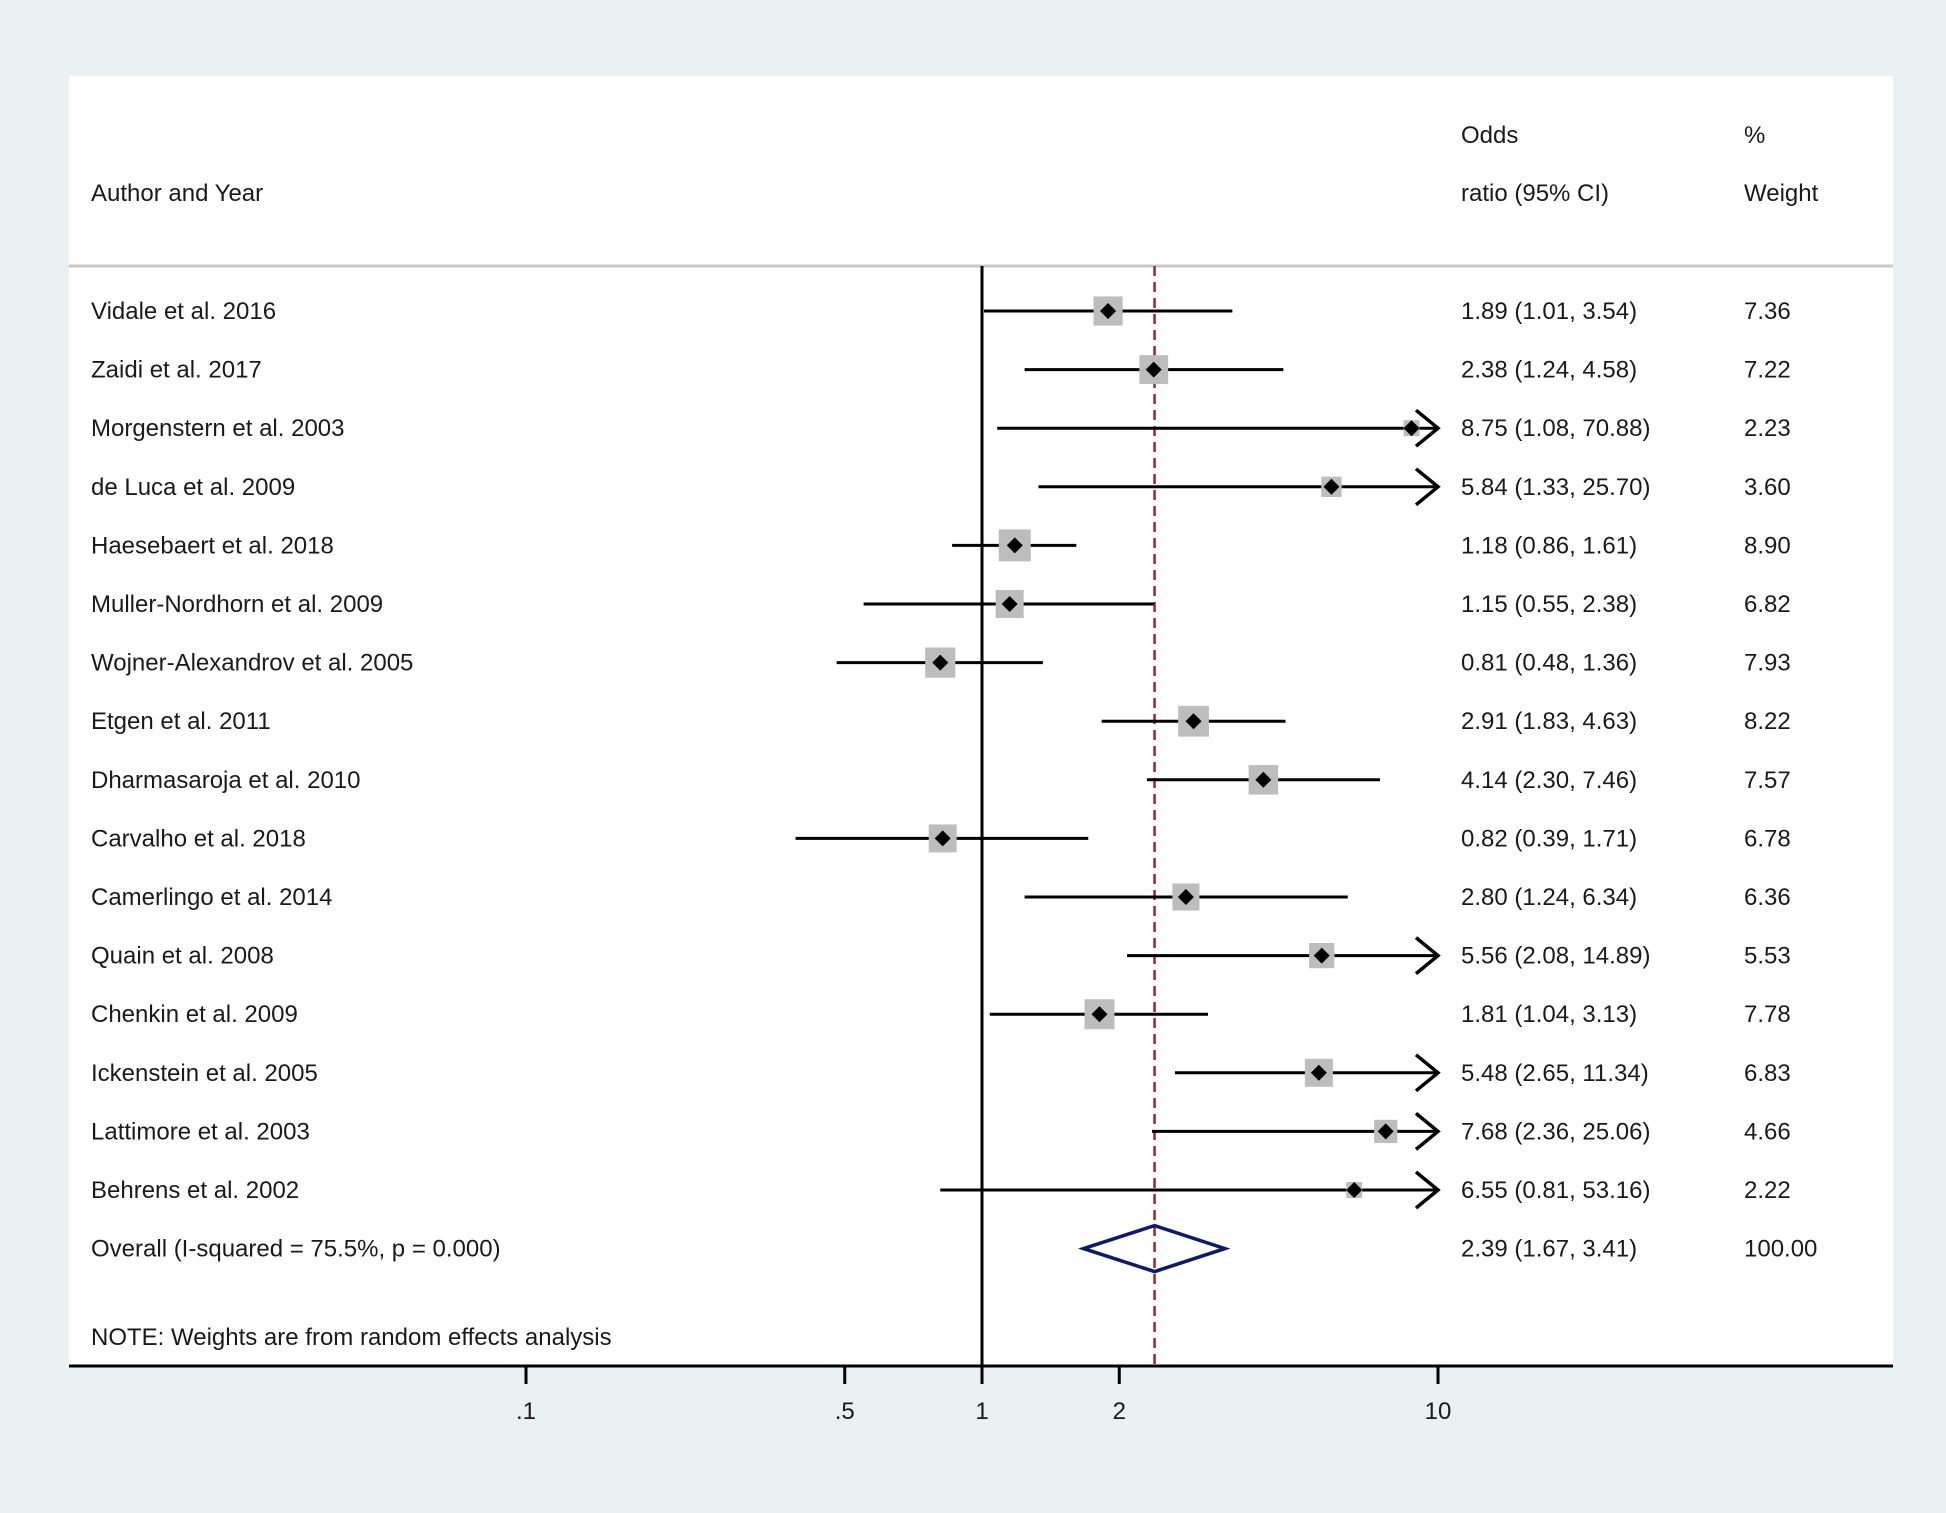 The width and height of the screenshot is (1946, 1513). I want to click on study-ci-text: 4.14 (2.30, 7.46), so click(1549, 780).